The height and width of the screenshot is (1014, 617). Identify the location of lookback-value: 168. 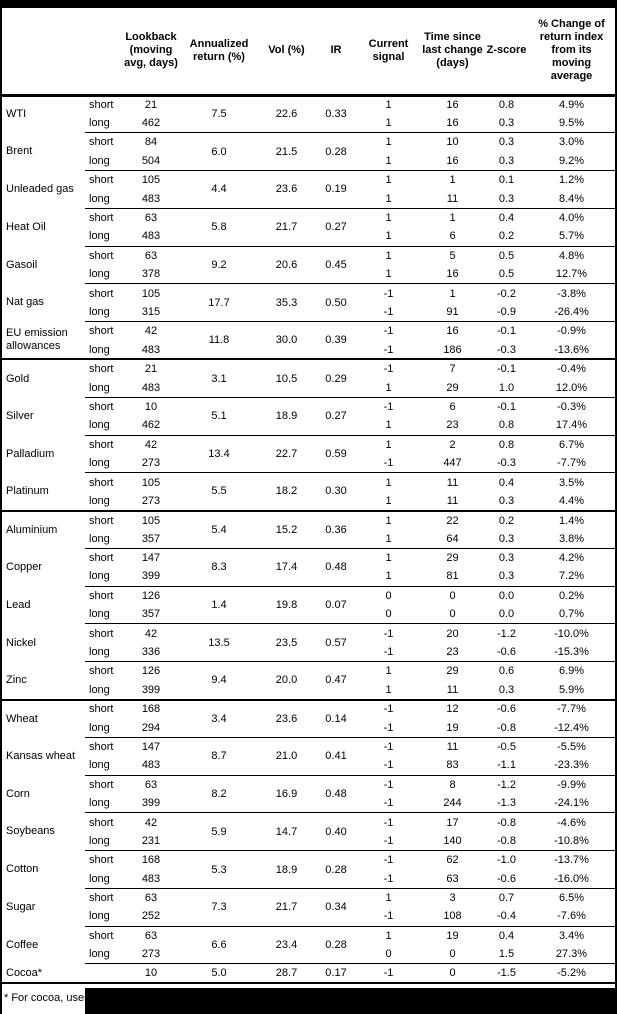
(151, 708).